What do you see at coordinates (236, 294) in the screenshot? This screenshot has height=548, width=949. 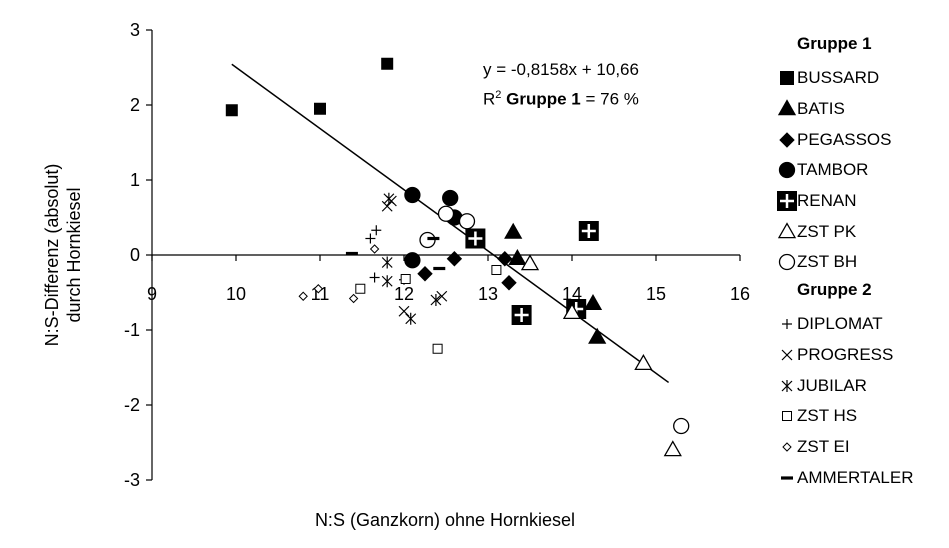 I see `x-tick-label: 10` at bounding box center [236, 294].